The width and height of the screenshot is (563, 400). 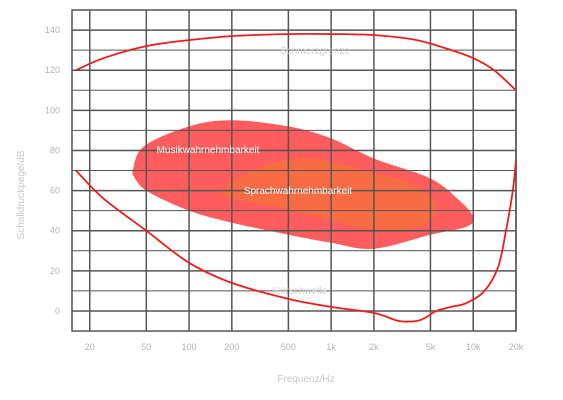 What do you see at coordinates (231, 347) in the screenshot?
I see `x-tick-label: 200` at bounding box center [231, 347].